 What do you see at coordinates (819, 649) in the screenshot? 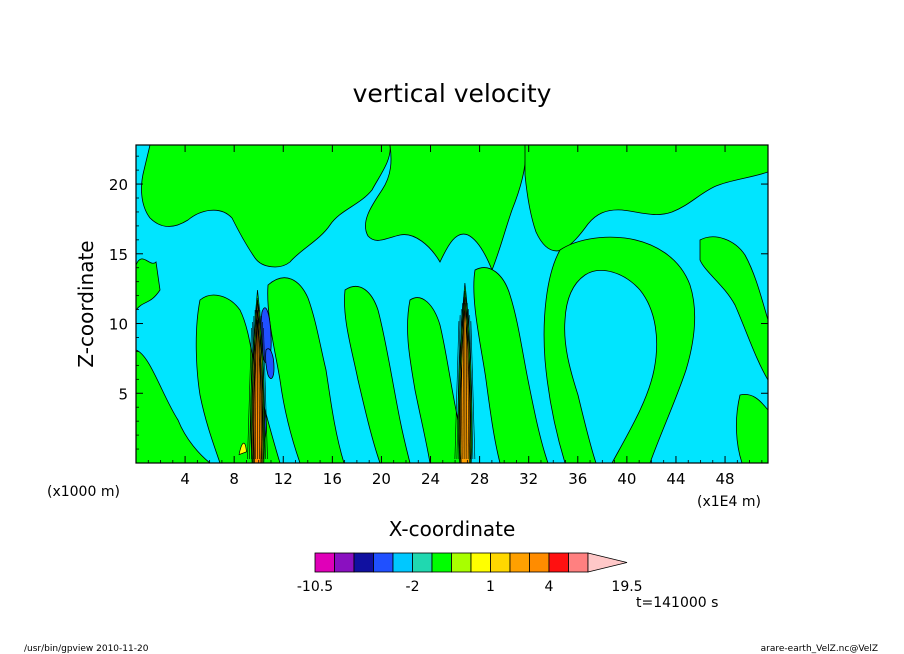
I see `footer-right: arare-earth_VelZ.nc@VelZ` at bounding box center [819, 649].